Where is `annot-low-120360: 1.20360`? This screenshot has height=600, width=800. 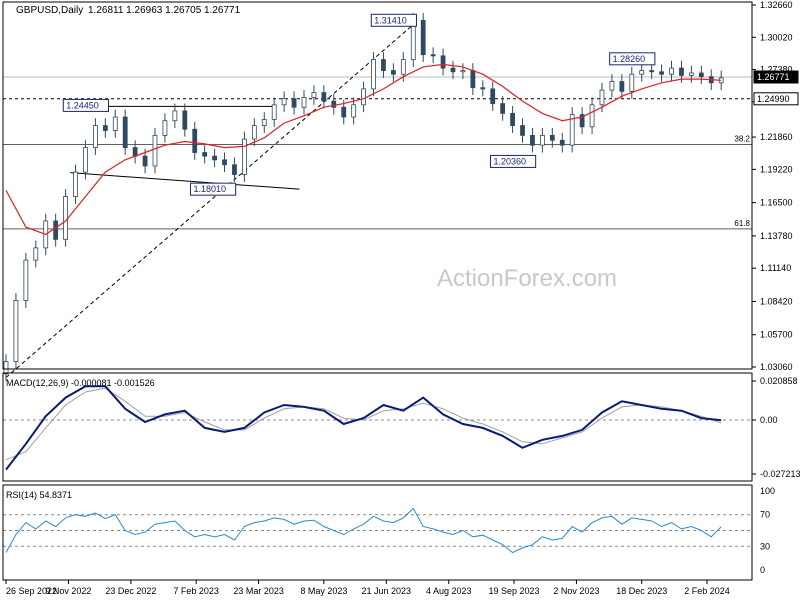 annot-low-120360: 1.20360 is located at coordinates (509, 161).